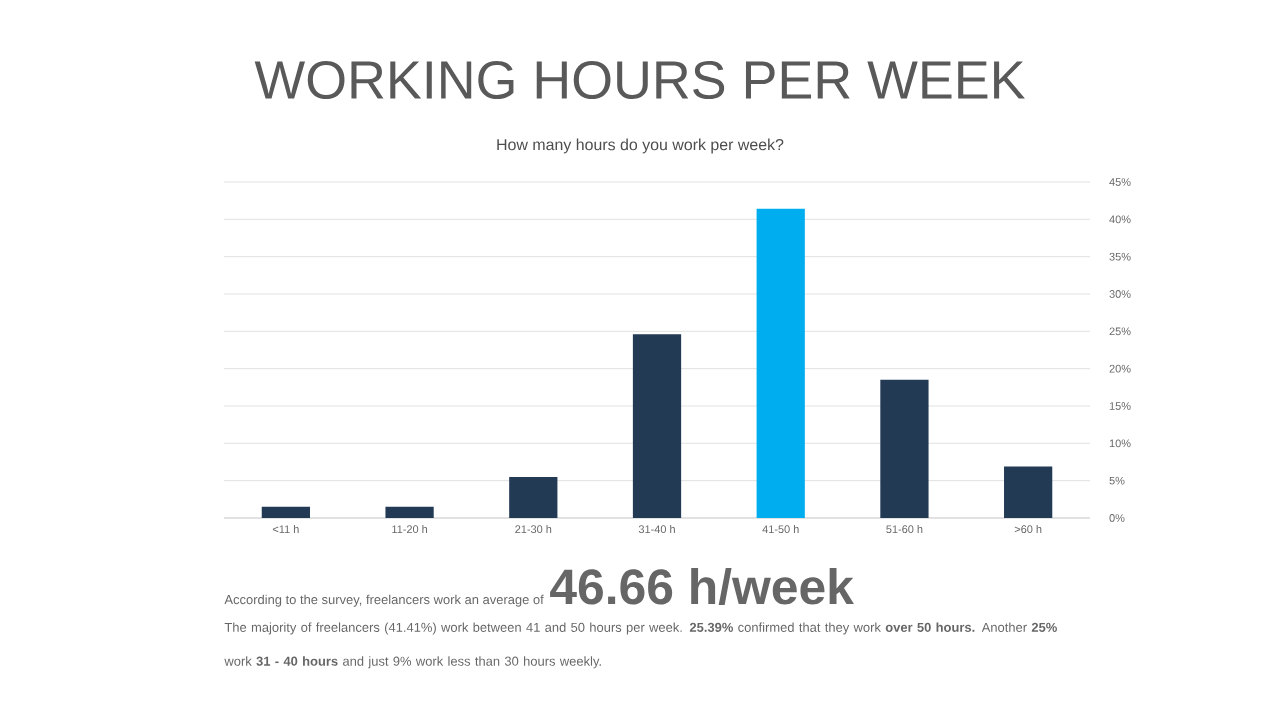 This screenshot has width=1280, height=720. Describe the element at coordinates (639, 80) in the screenshot. I see `chart-title: WORKING HOURS PER WEEK` at that location.